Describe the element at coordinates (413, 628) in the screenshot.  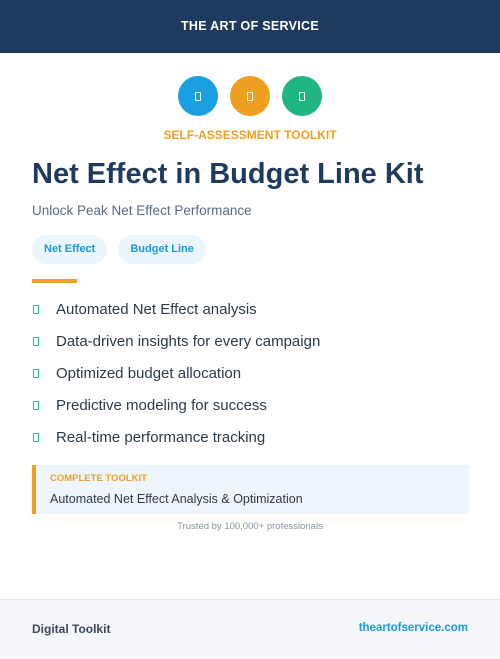
I see `website-link: theartofservice.com` at that location.